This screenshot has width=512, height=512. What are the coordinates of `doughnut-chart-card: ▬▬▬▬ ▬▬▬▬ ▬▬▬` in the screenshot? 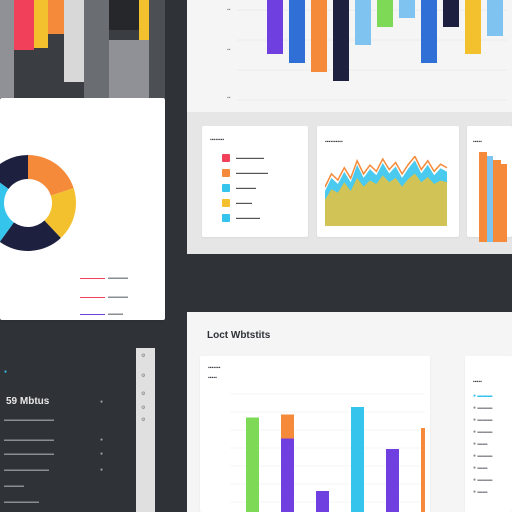 It's located at (82, 209).